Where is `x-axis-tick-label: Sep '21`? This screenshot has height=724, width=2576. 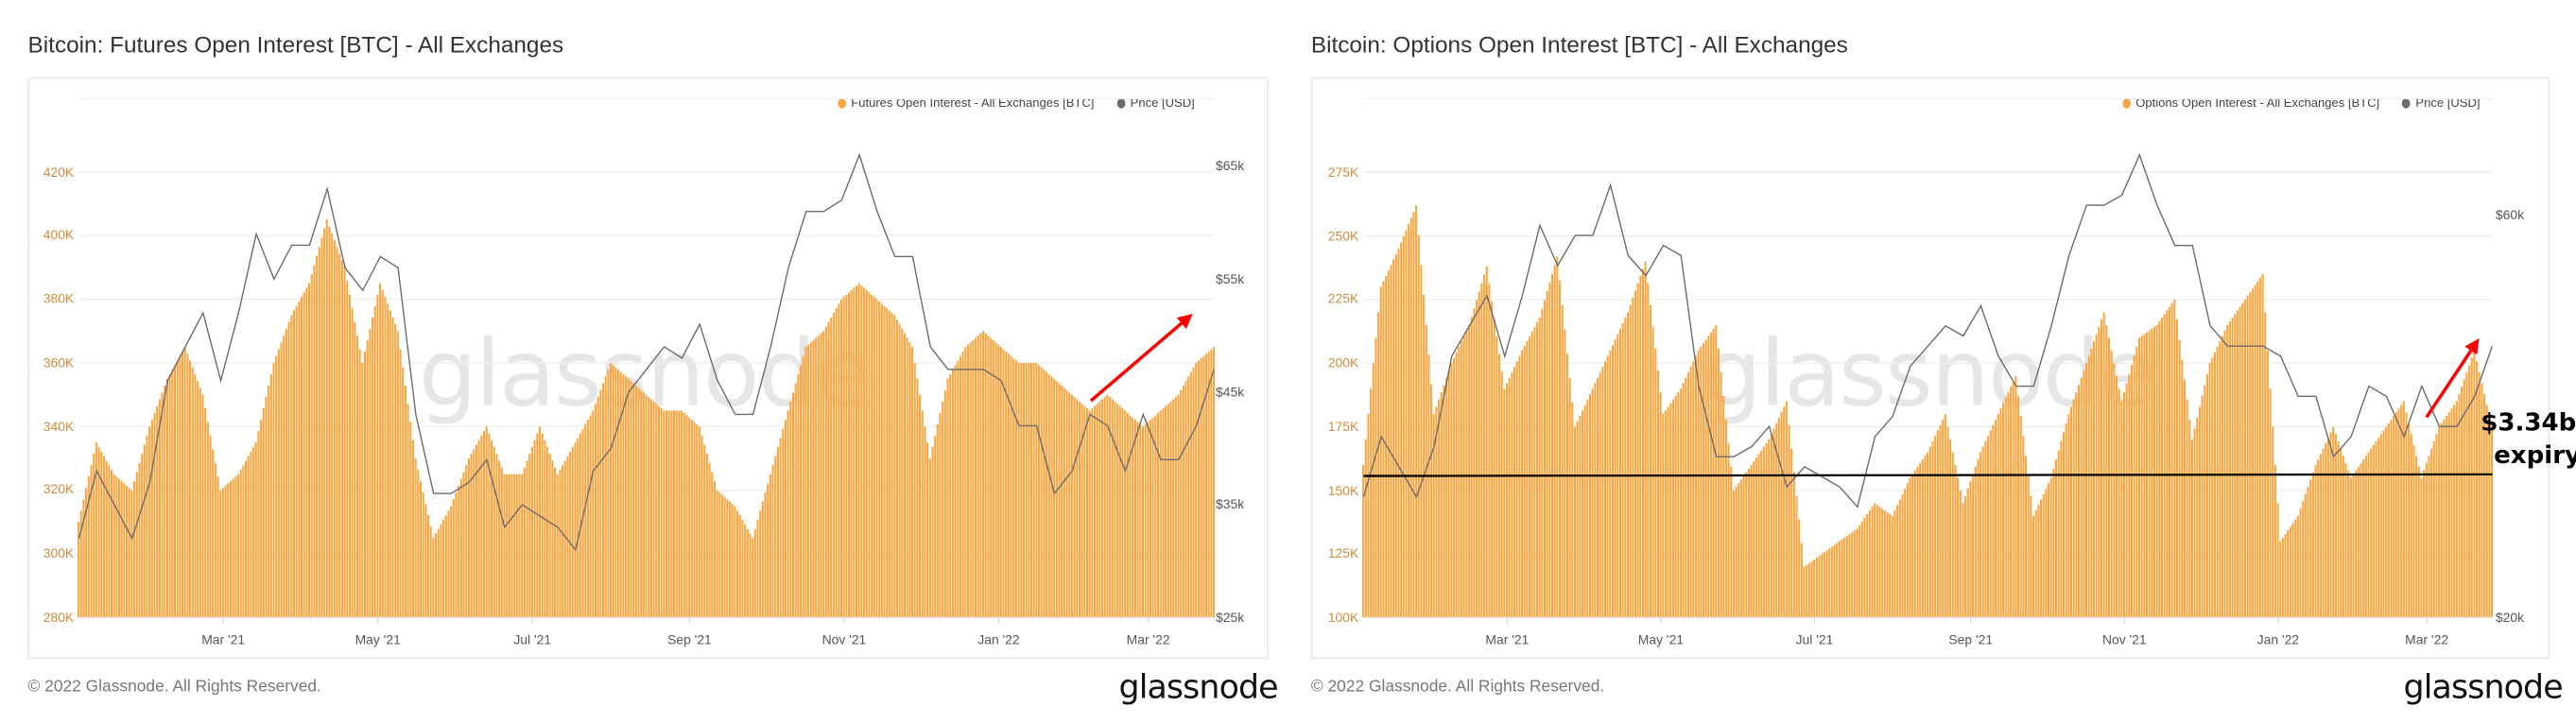 x-axis-tick-label: Sep '21 is located at coordinates (1971, 639).